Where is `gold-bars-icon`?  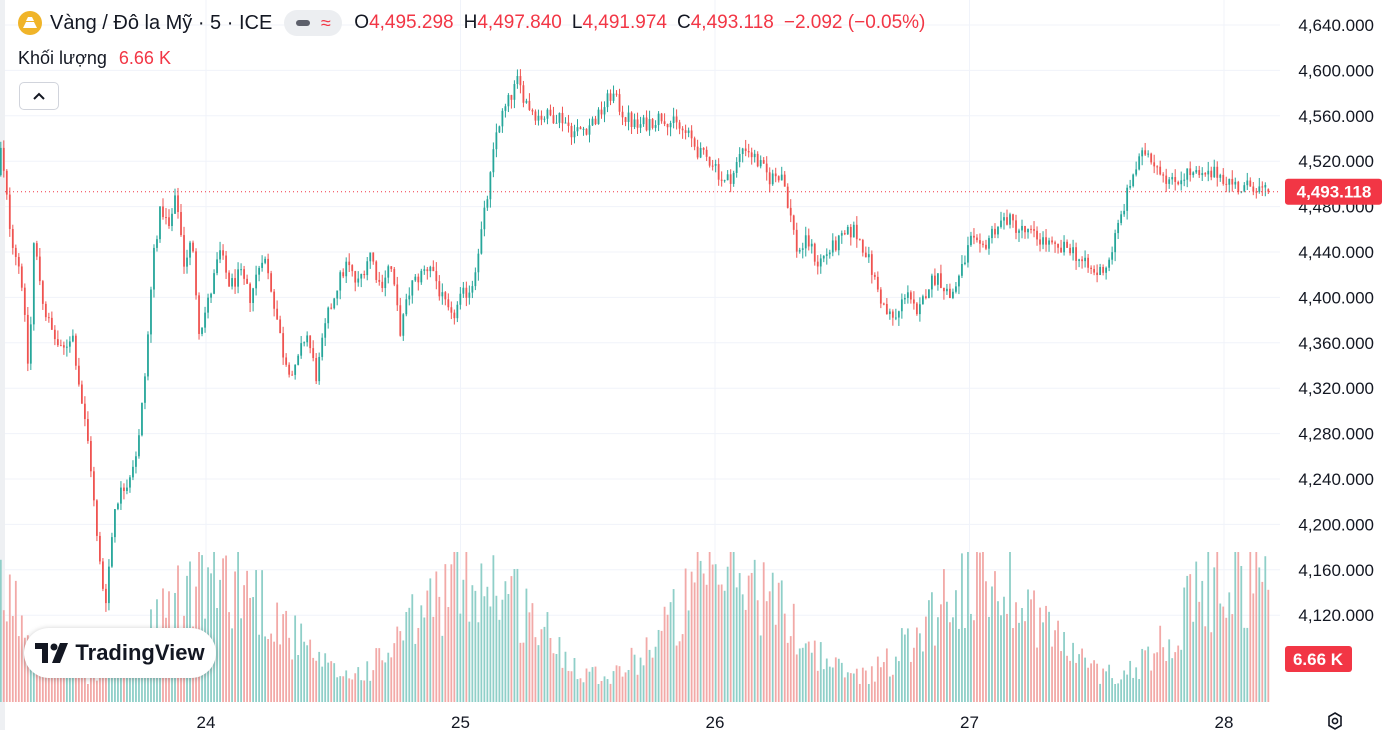 gold-bars-icon is located at coordinates (30, 23).